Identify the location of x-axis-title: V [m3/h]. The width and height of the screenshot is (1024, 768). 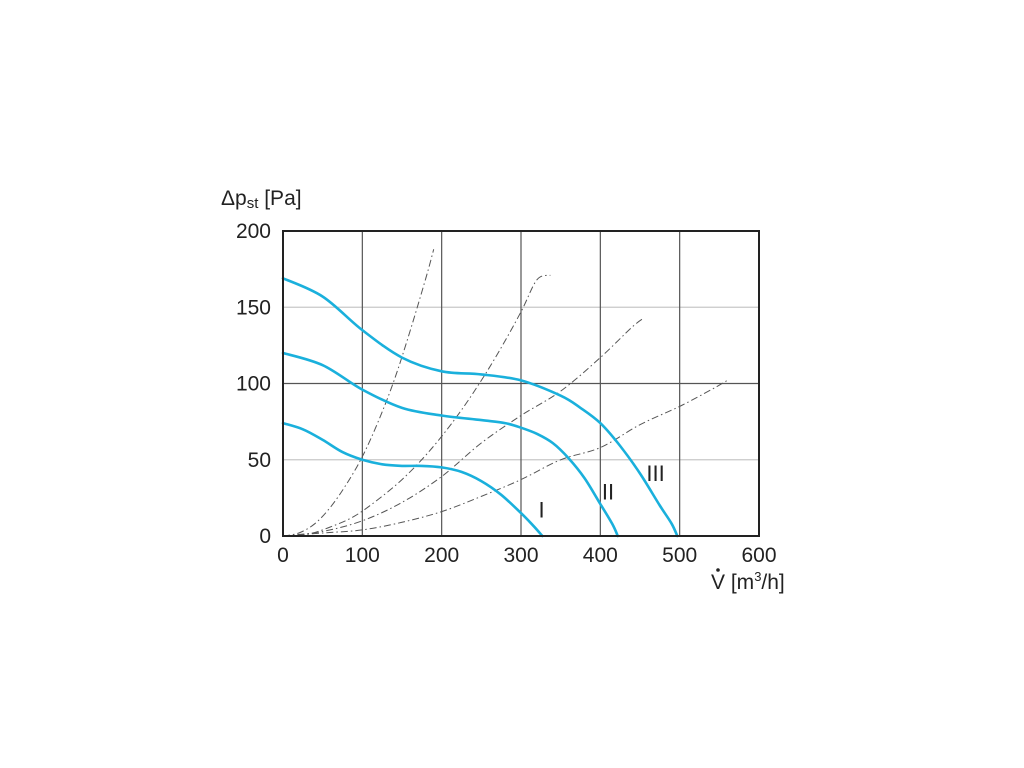
(748, 581).